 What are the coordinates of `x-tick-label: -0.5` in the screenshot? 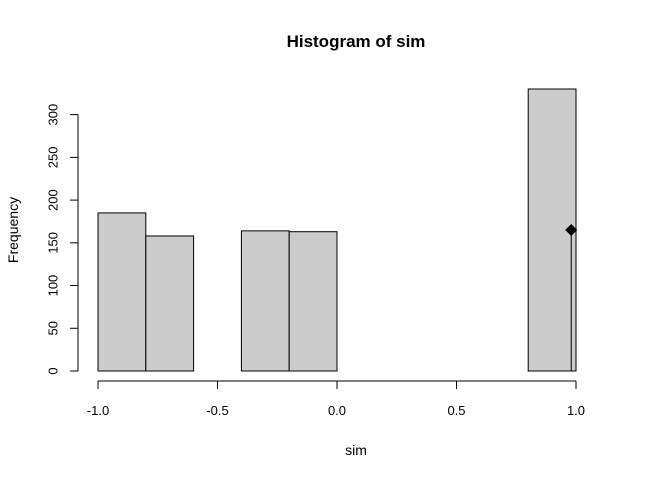 It's located at (217, 410).